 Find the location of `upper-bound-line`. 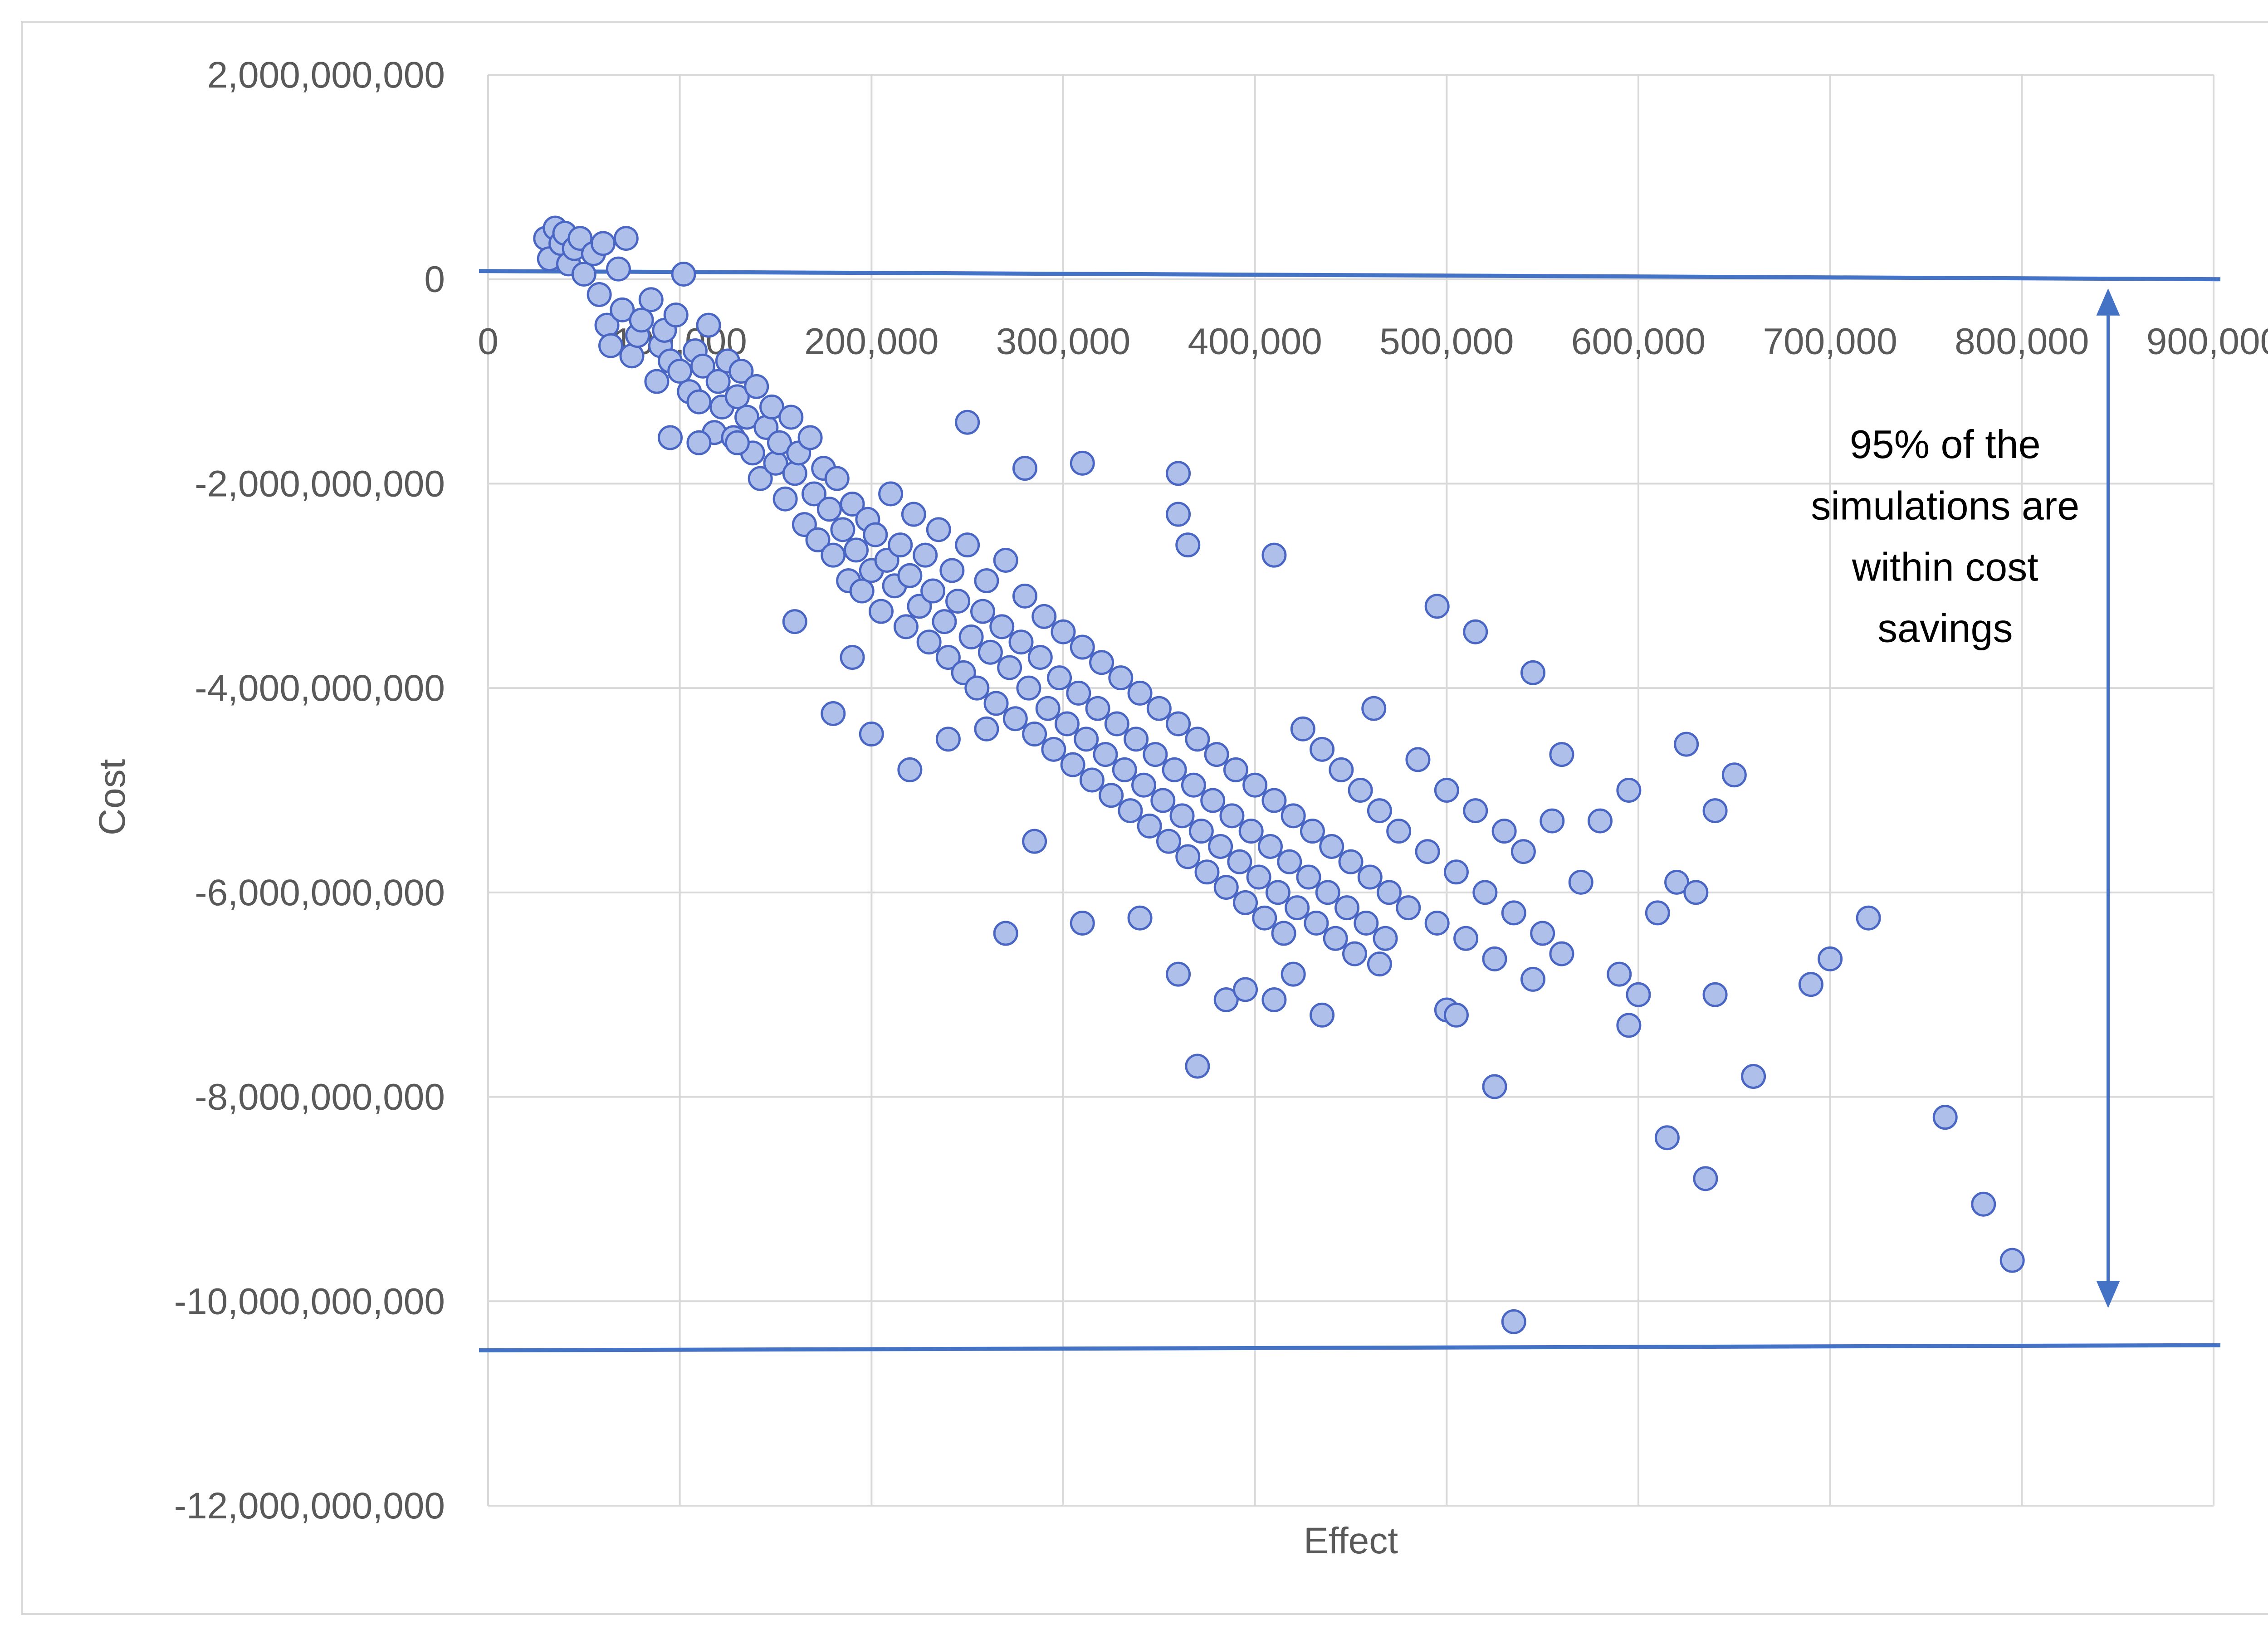

upper-bound-line is located at coordinates (1350, 275).